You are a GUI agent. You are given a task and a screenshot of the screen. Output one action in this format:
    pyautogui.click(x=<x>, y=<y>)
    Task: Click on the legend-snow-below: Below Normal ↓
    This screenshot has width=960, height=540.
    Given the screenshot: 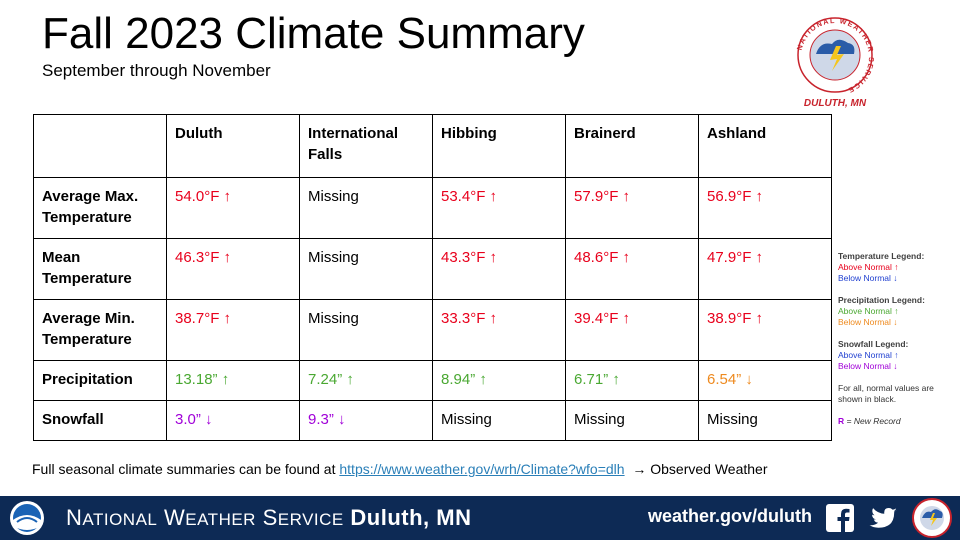 What is the action you would take?
    pyautogui.click(x=868, y=366)
    